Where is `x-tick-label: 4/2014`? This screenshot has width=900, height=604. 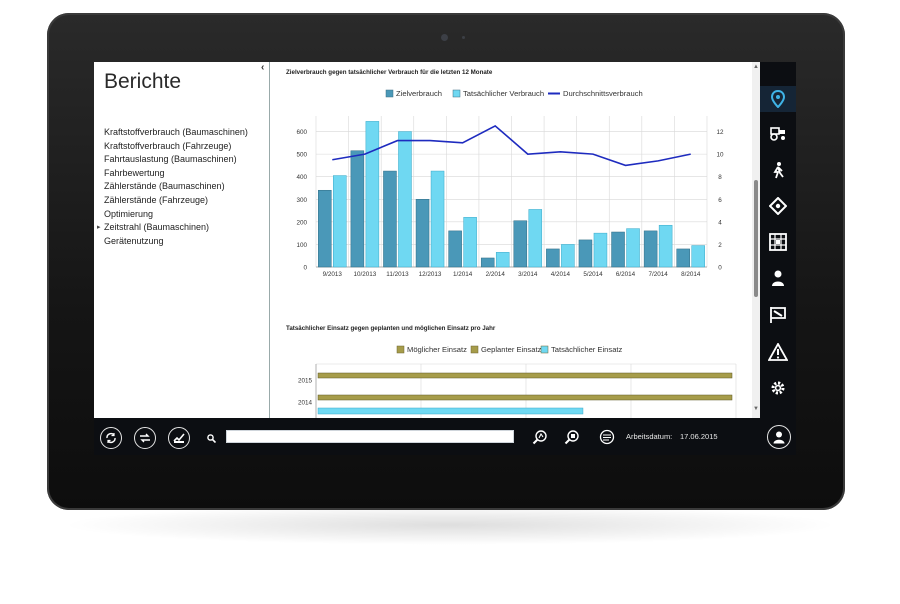
x-tick-label: 4/2014 is located at coordinates (561, 274).